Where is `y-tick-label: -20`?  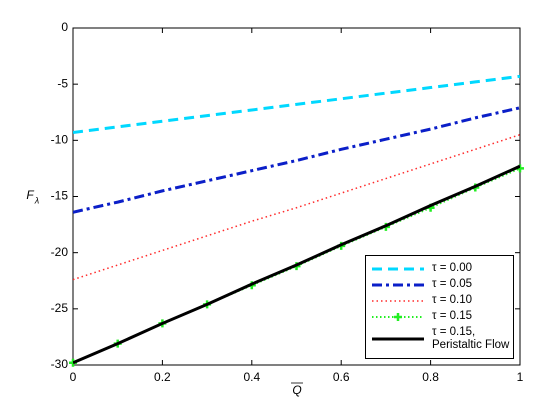
y-tick-label: -20 is located at coordinates (60, 252).